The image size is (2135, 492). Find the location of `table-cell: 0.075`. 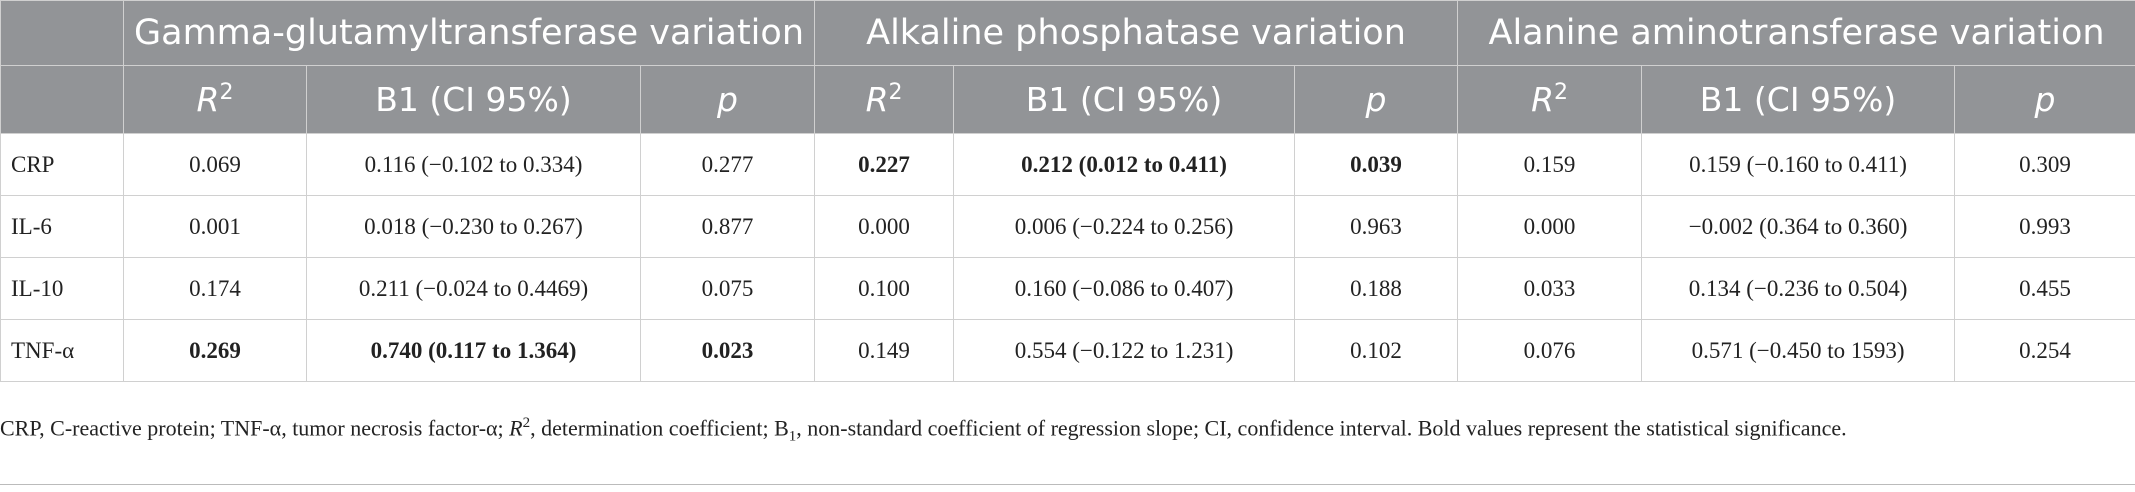

table-cell: 0.075 is located at coordinates (727, 288).